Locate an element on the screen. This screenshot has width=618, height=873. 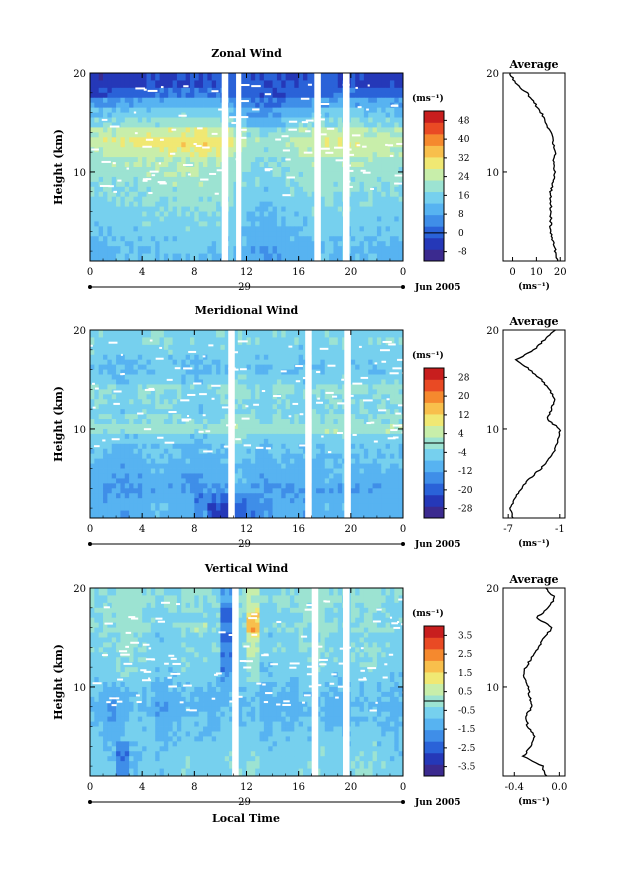
colorbar-tick-label: 8 is located at coordinates (461, 215).